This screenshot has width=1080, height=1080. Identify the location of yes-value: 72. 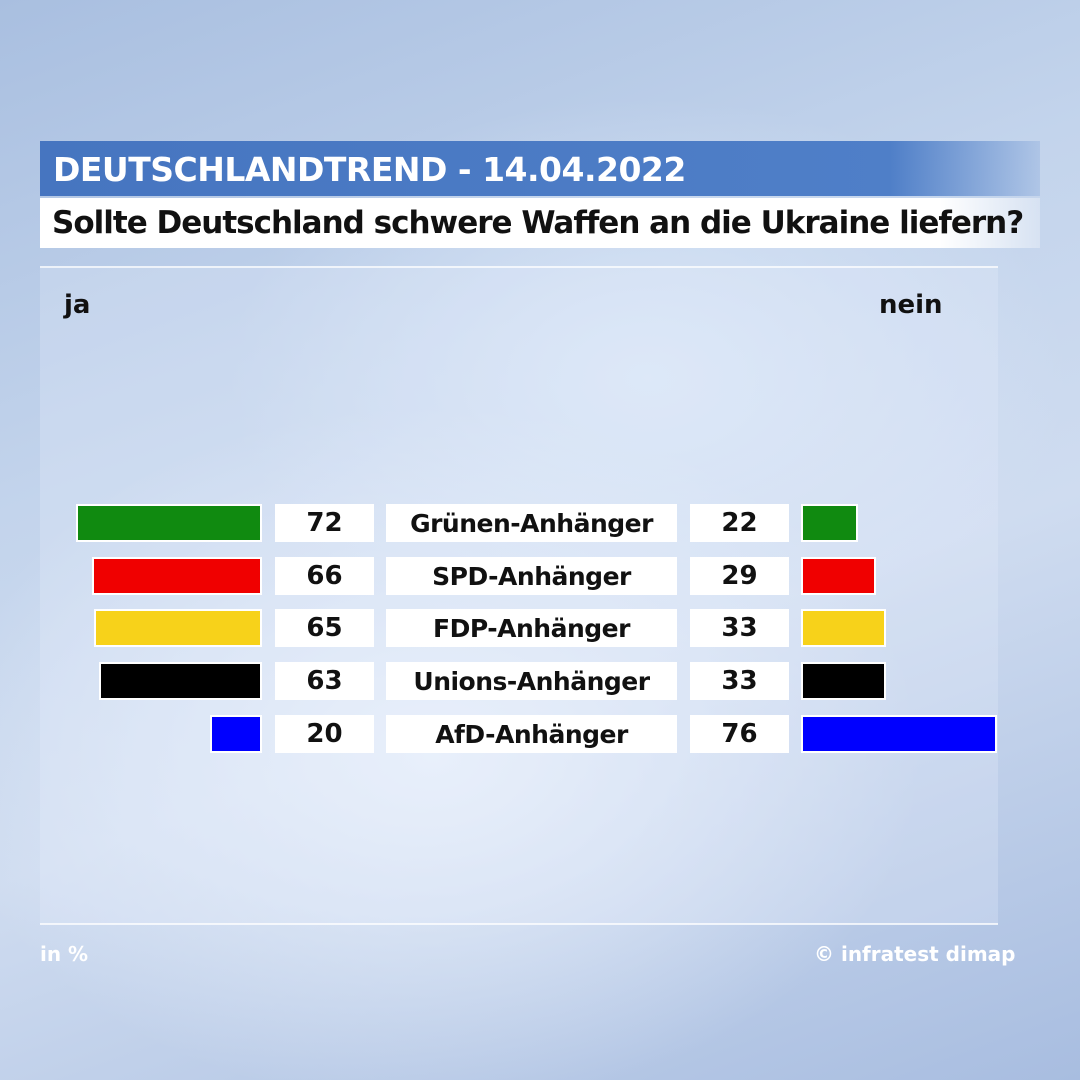
(324, 523).